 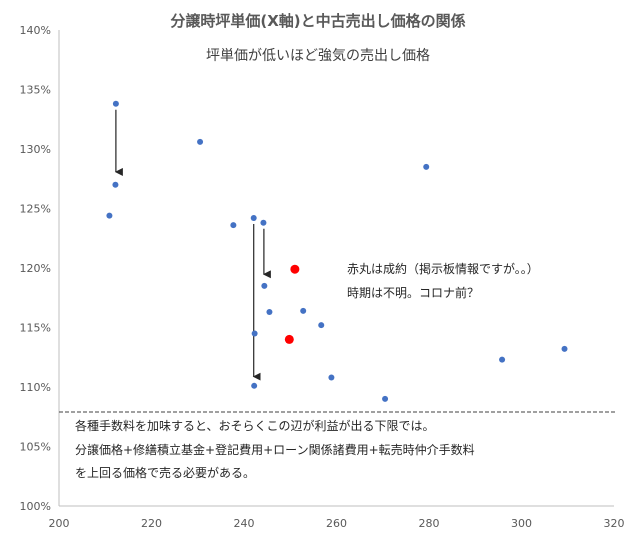 I want to click on y-tick-label: 120%, so click(x=35, y=268).